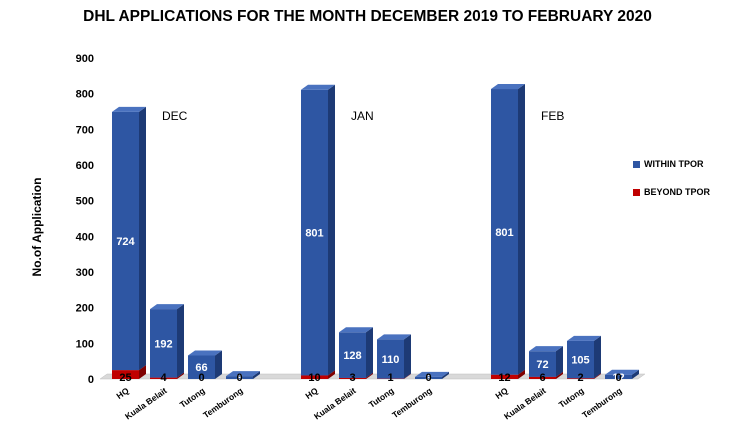 This screenshot has height=440, width=735. What do you see at coordinates (85, 95) in the screenshot?
I see `y-tick-label: 800` at bounding box center [85, 95].